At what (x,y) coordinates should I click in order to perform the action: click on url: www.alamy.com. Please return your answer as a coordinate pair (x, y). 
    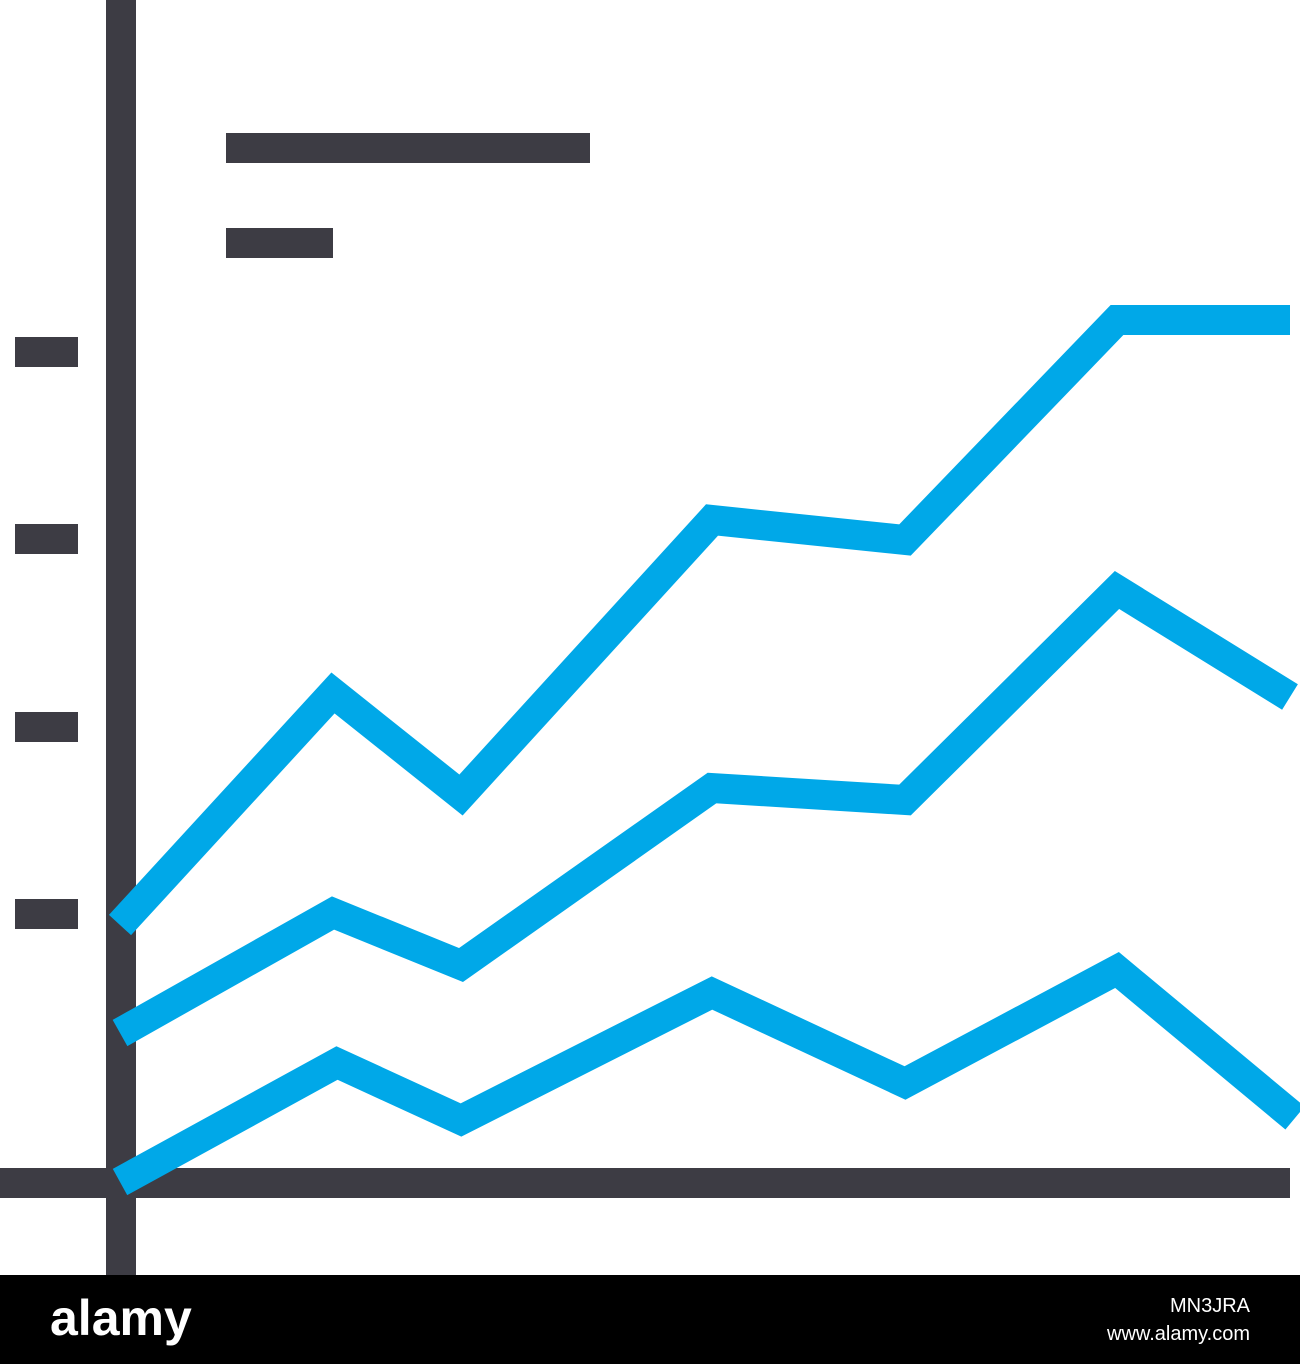
    Looking at the image, I should click on (1178, 1334).